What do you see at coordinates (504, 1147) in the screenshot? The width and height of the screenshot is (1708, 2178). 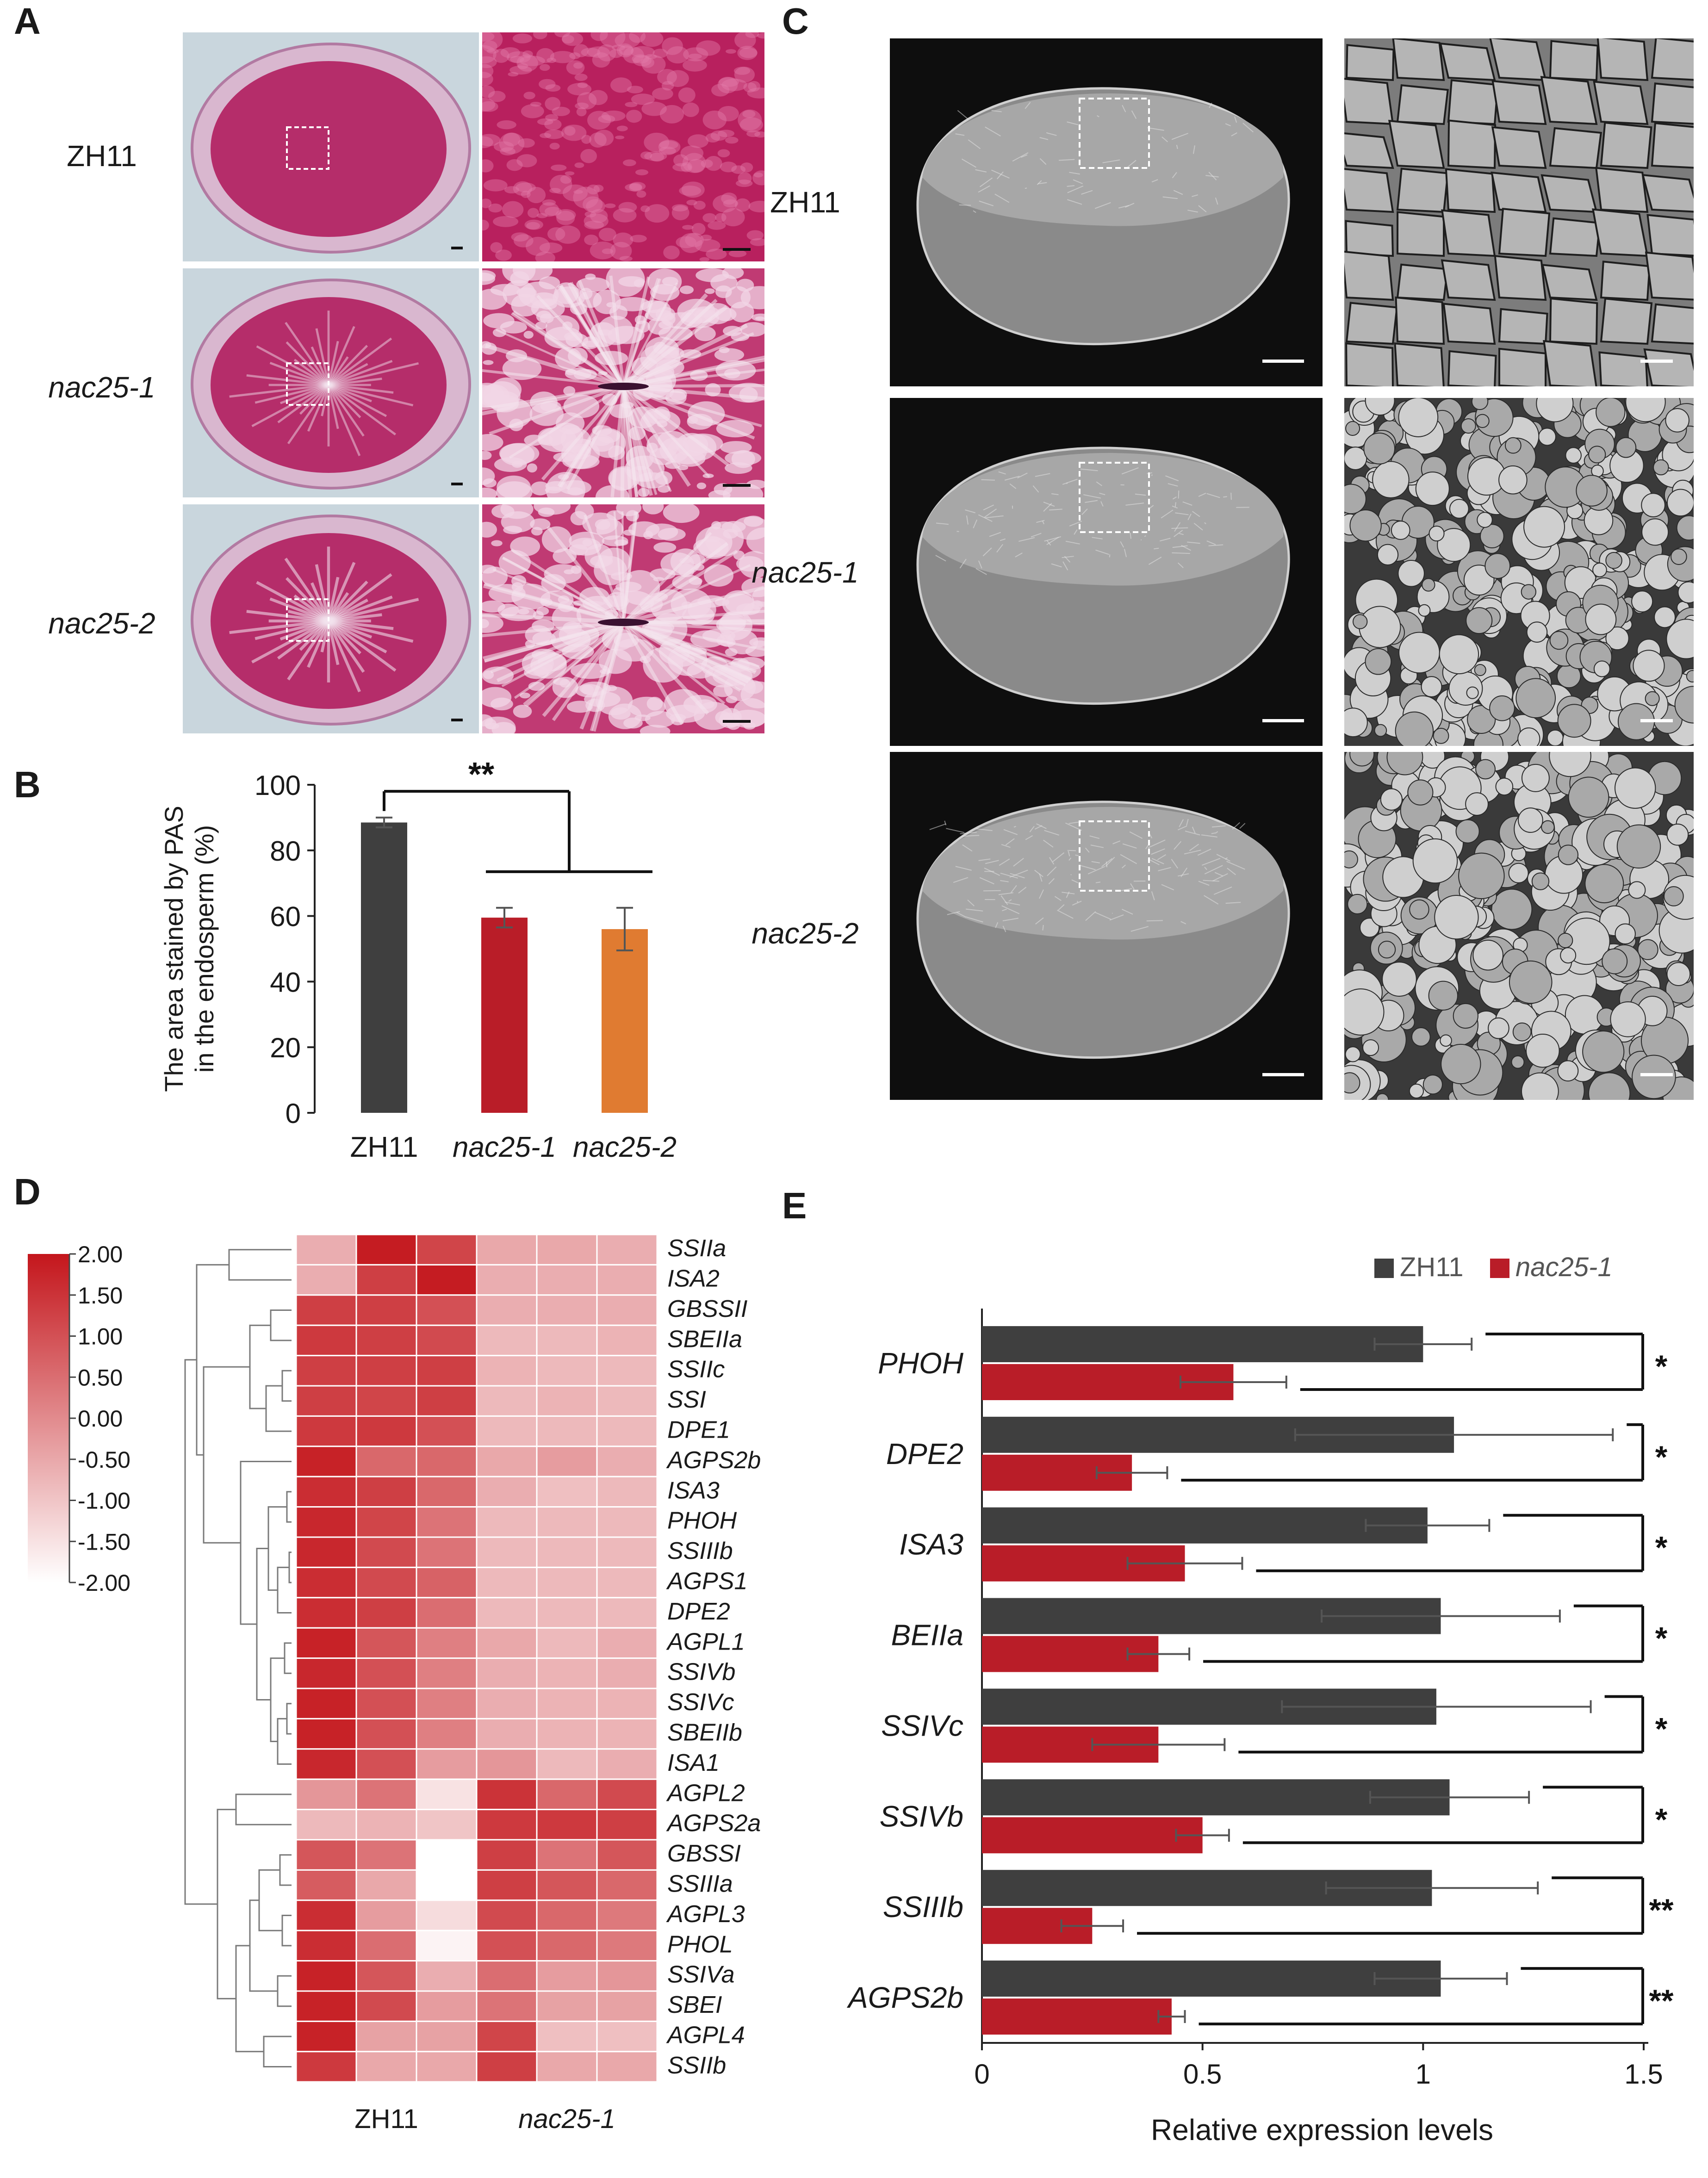 I see `x-tick-label: nac25-1` at bounding box center [504, 1147].